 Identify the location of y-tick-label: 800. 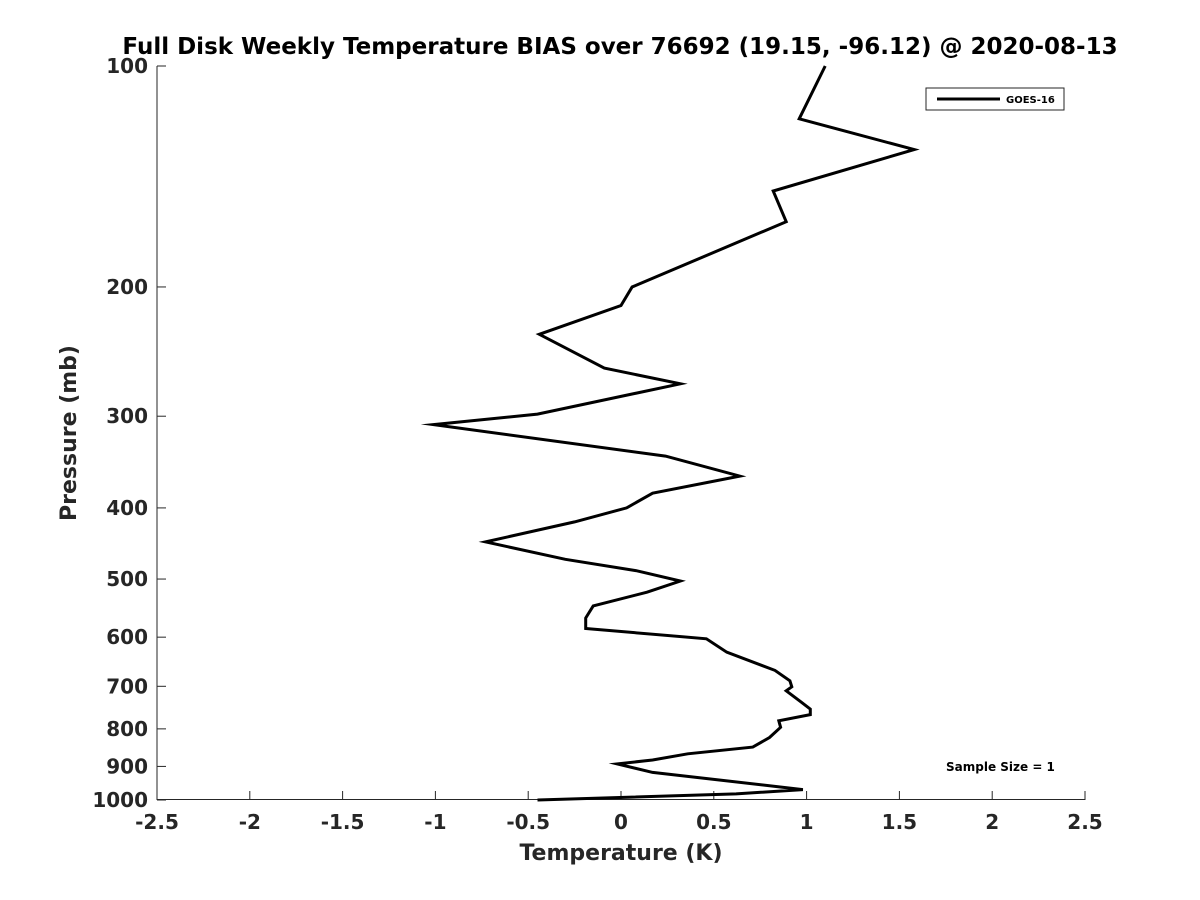
(127, 729).